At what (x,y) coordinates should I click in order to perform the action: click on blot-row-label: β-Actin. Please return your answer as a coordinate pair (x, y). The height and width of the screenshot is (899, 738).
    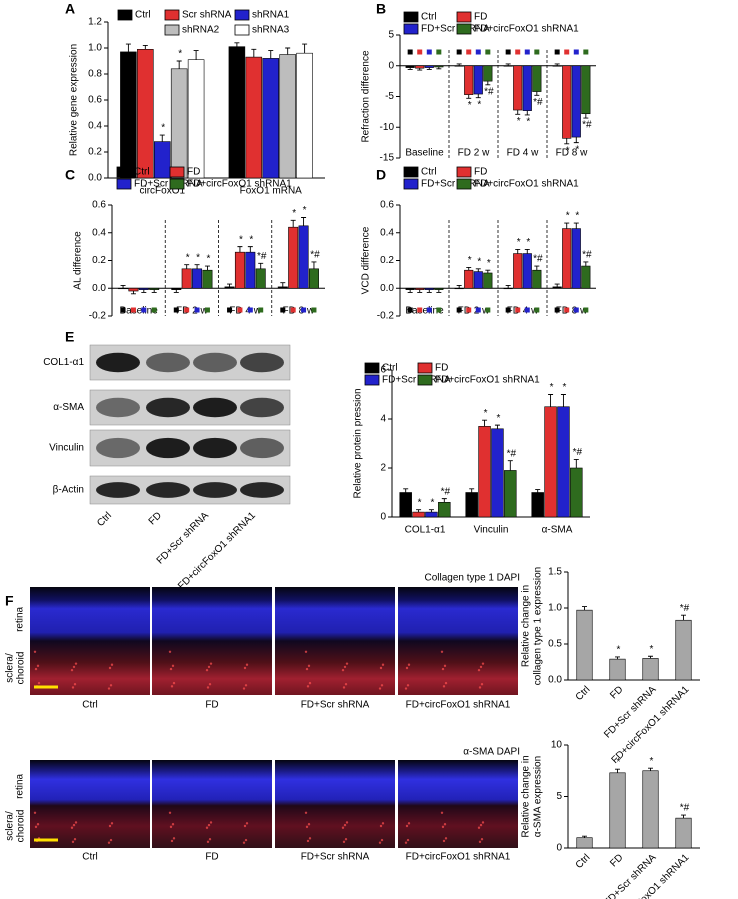
    Looking at the image, I should click on (68, 490).